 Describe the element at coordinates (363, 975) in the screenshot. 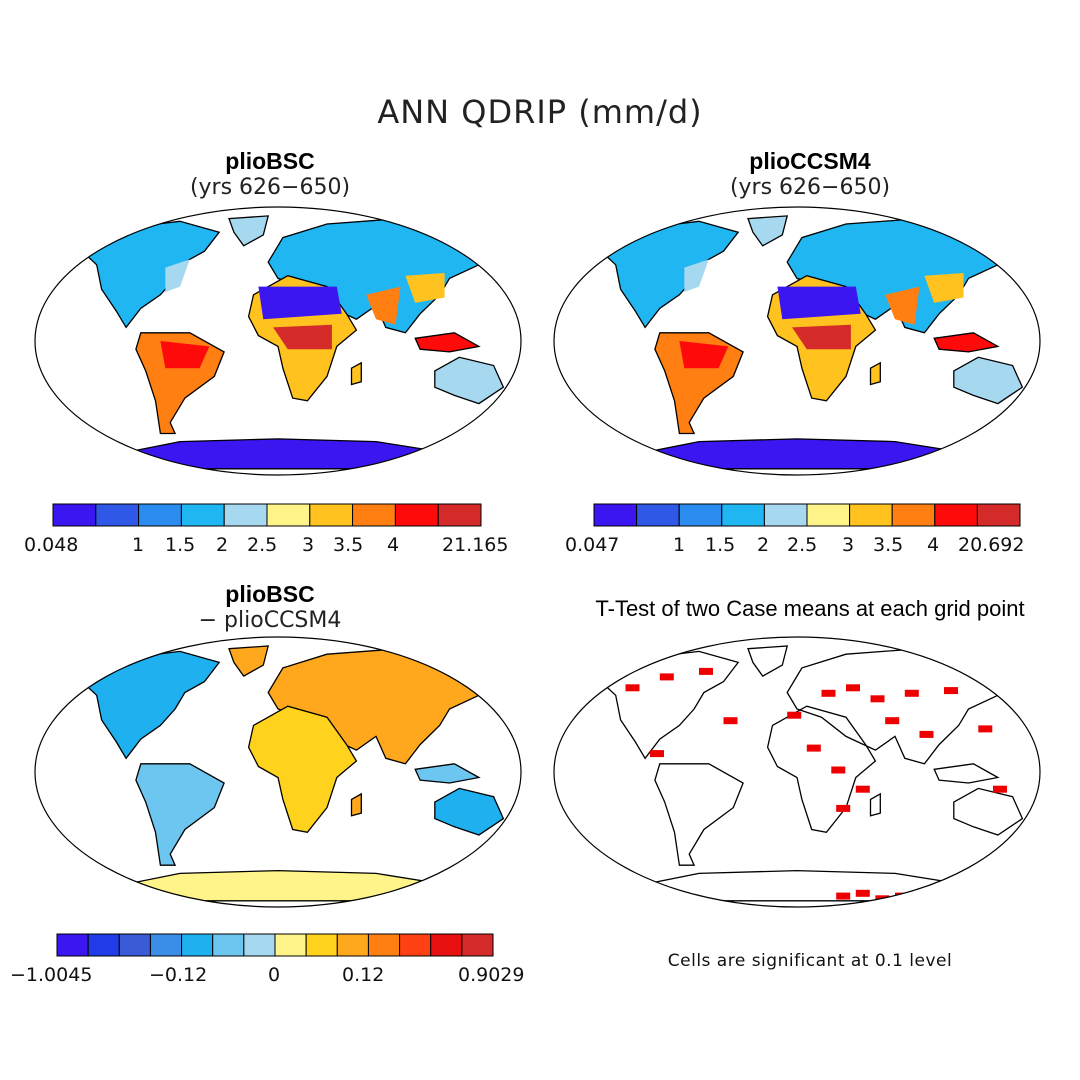

I see `cbar3-tick: 0.12` at that location.